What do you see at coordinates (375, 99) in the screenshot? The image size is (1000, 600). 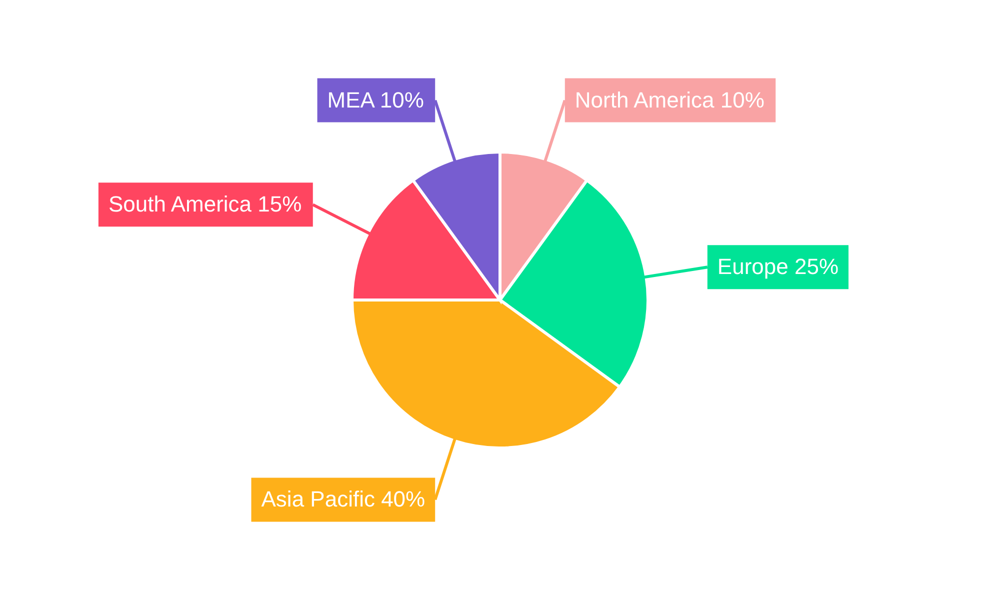 I see `slice-label: MEA 10%` at bounding box center [375, 99].